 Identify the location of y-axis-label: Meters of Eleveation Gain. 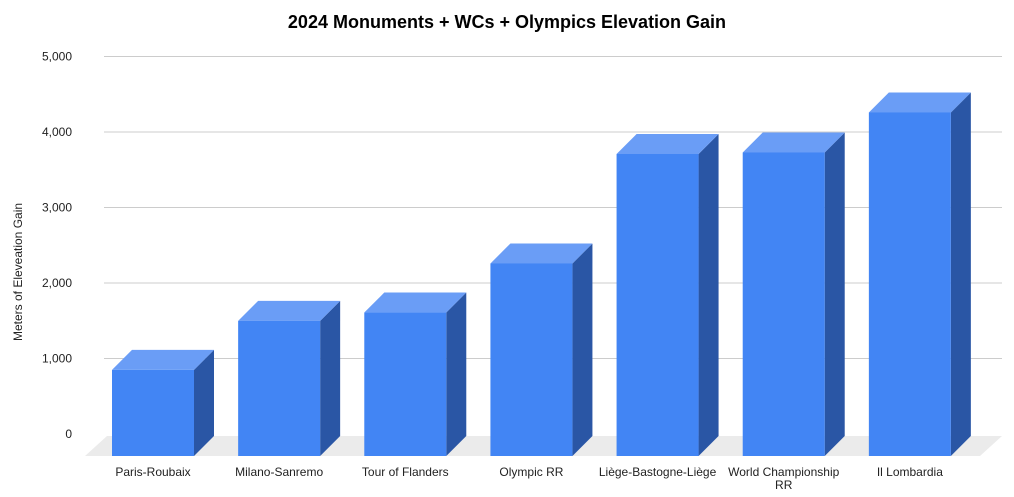
(18, 272).